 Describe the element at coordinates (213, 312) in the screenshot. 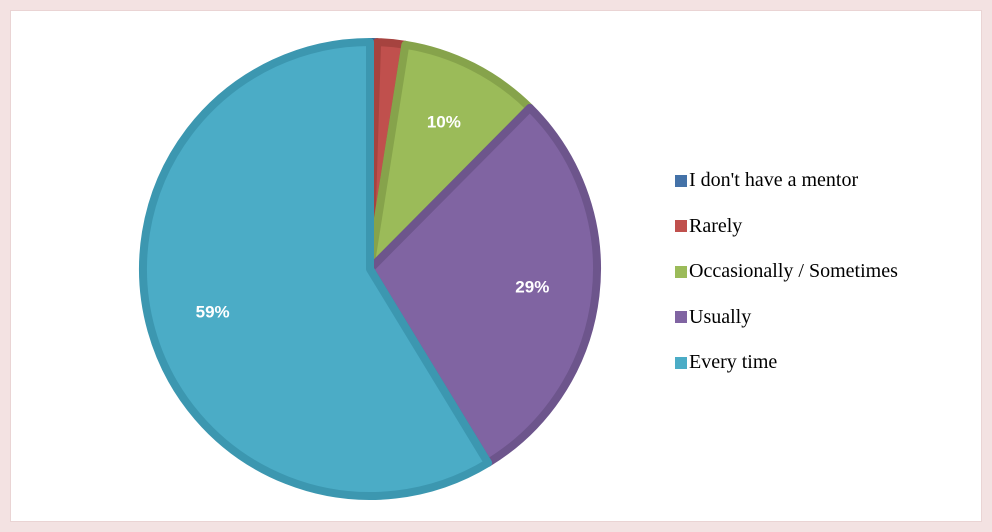

I see `data-label-every-time: 59%` at that location.